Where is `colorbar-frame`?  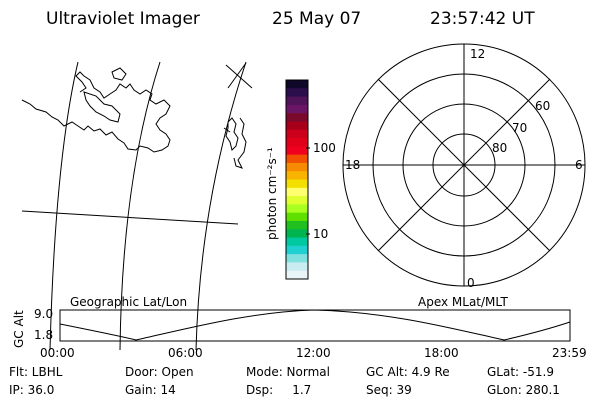
colorbar-frame is located at coordinates (297, 179).